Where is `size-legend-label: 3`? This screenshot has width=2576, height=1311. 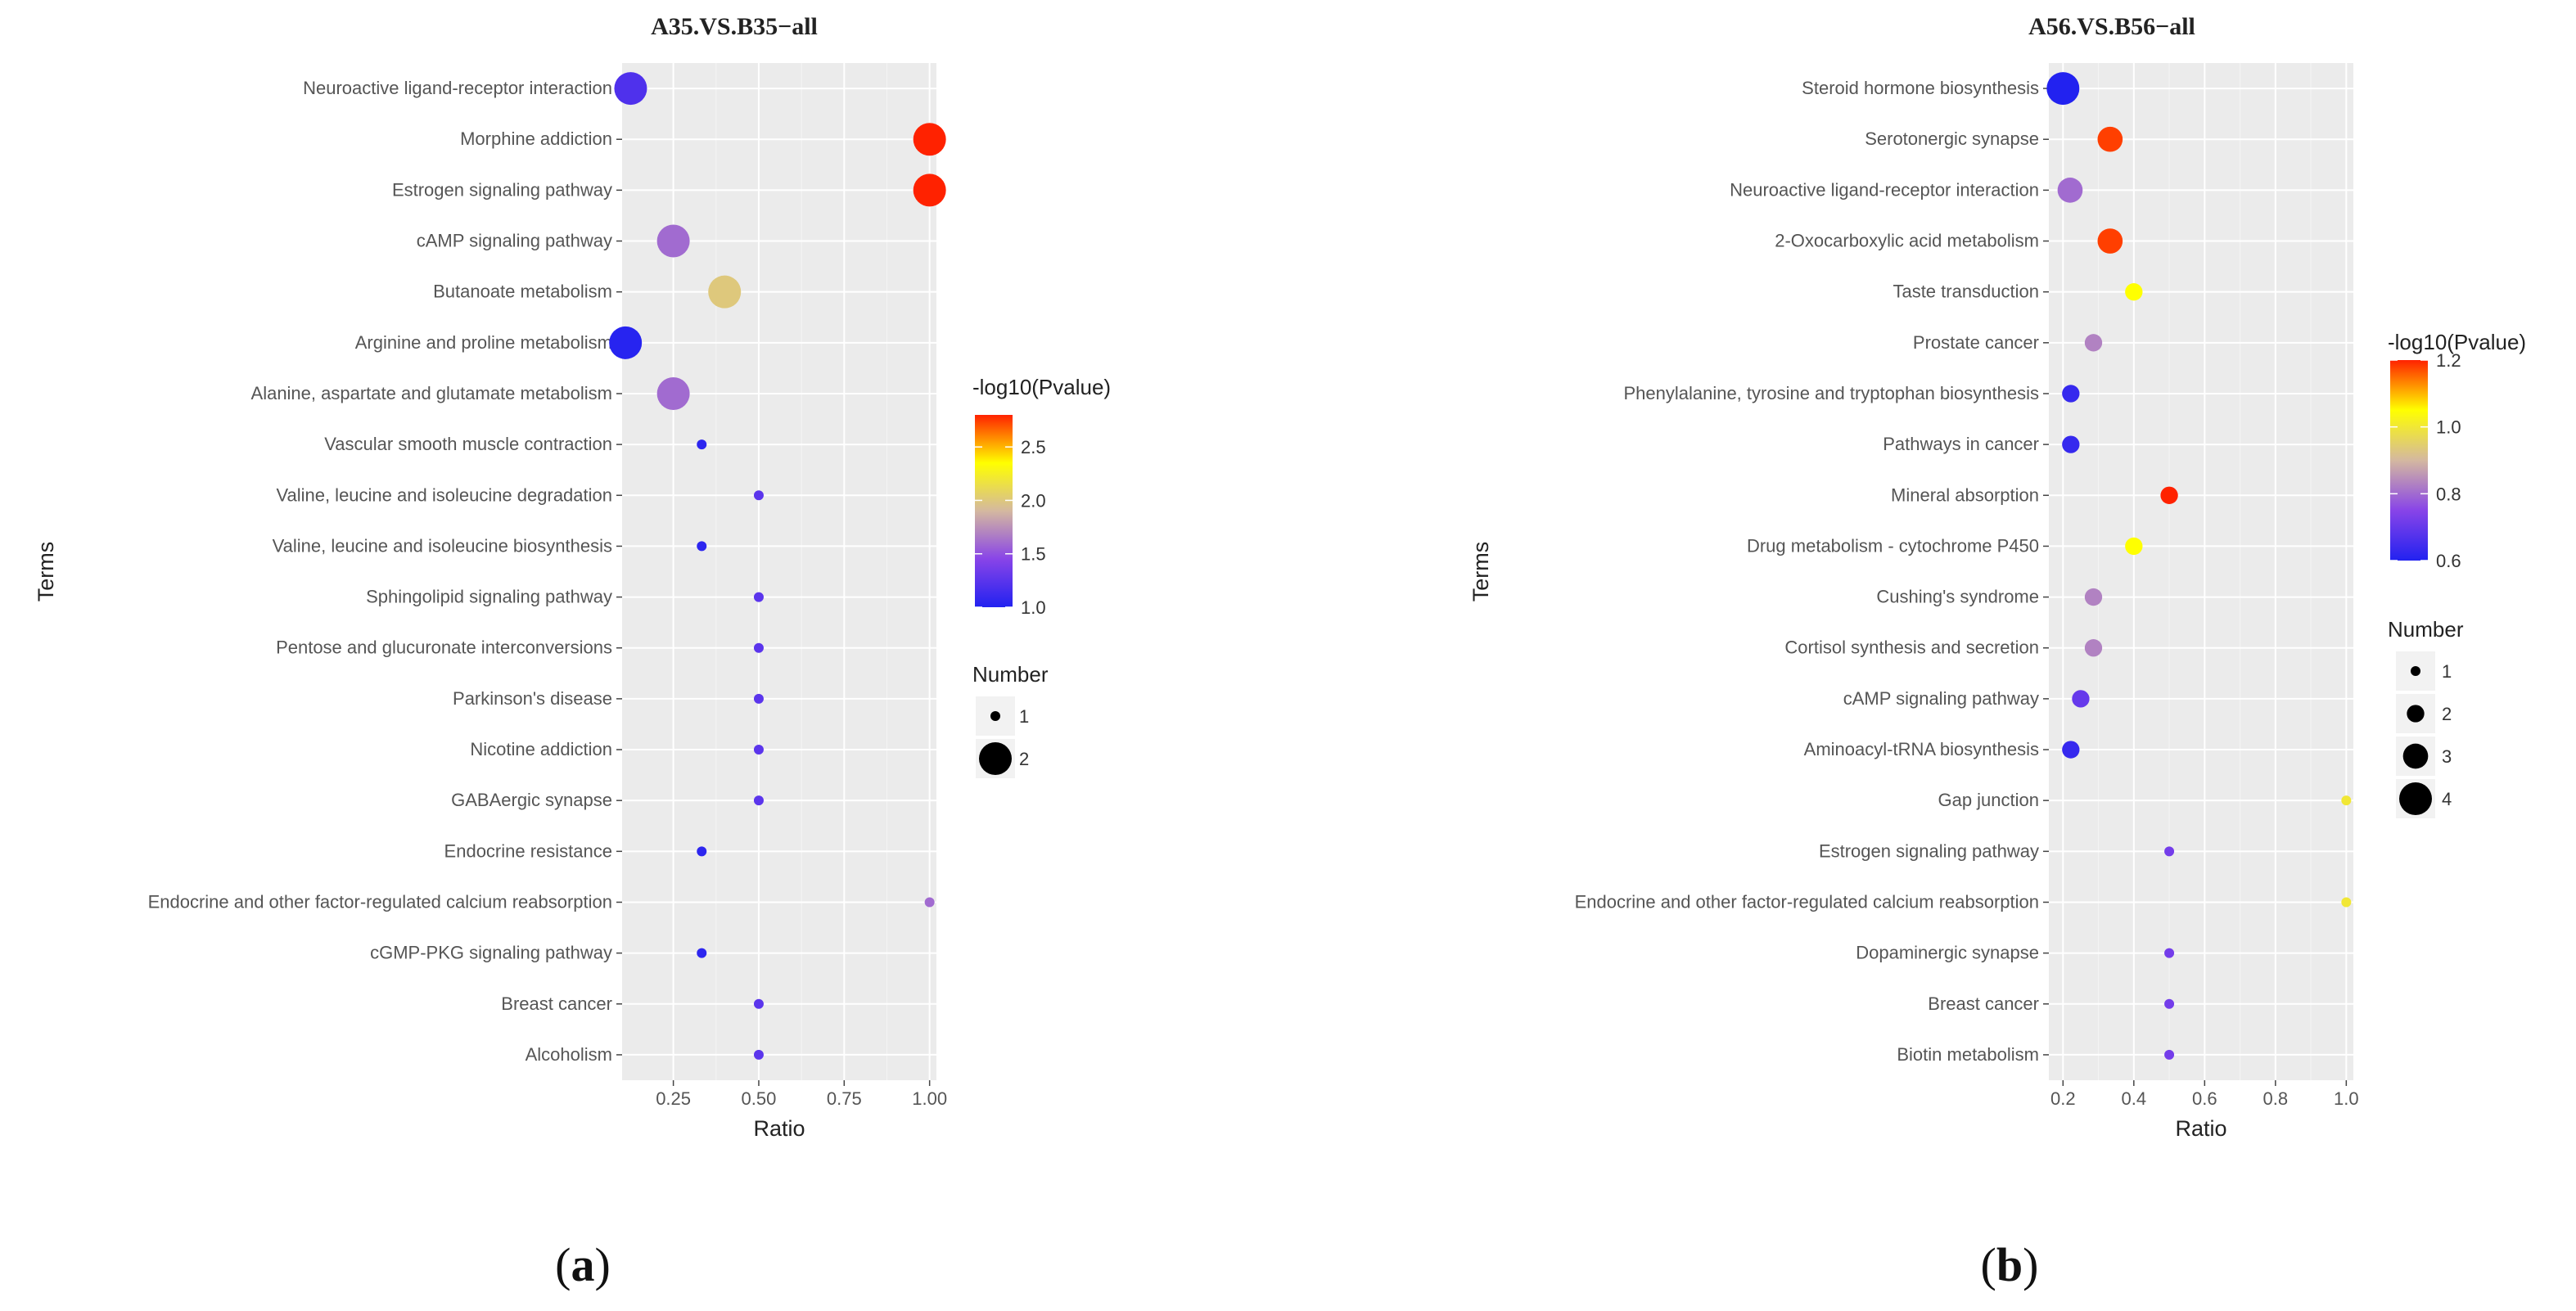 size-legend-label: 3 is located at coordinates (2447, 757).